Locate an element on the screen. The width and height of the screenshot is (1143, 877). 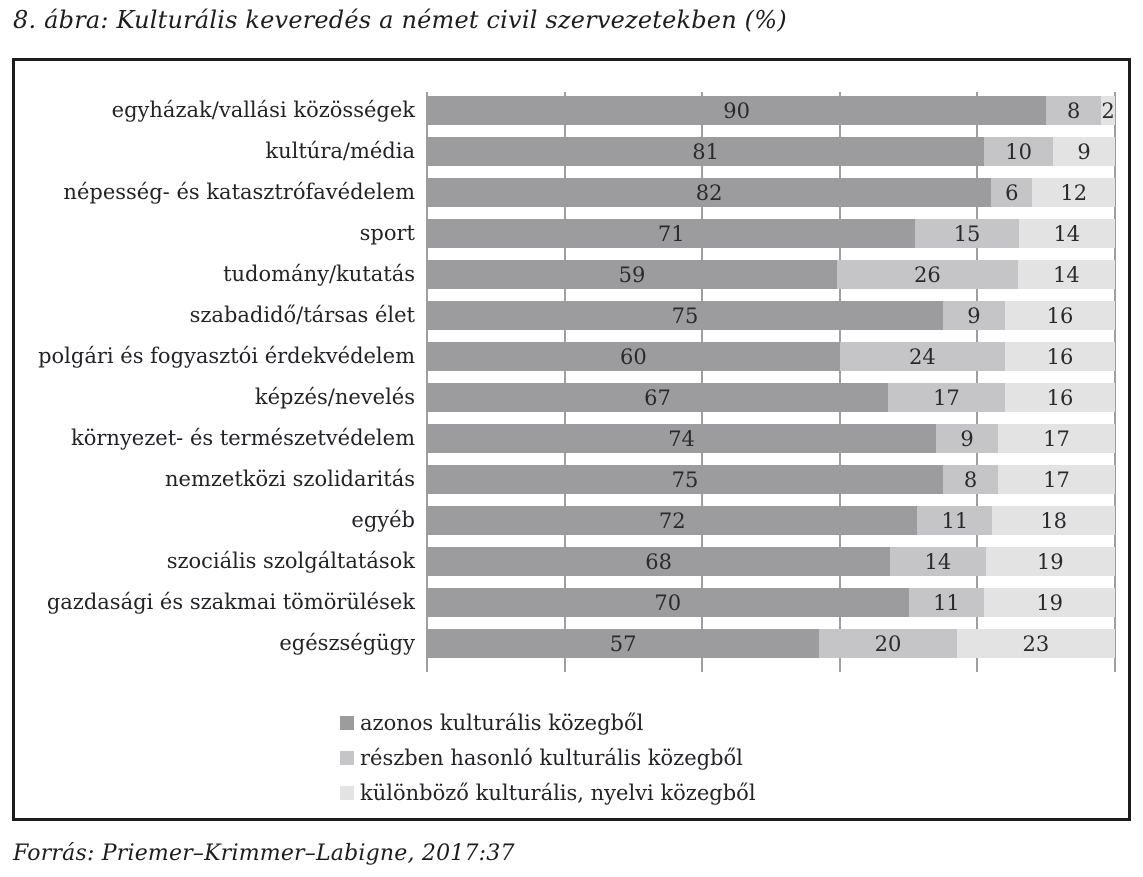
bar-track: 57 20 23 is located at coordinates (771, 643).